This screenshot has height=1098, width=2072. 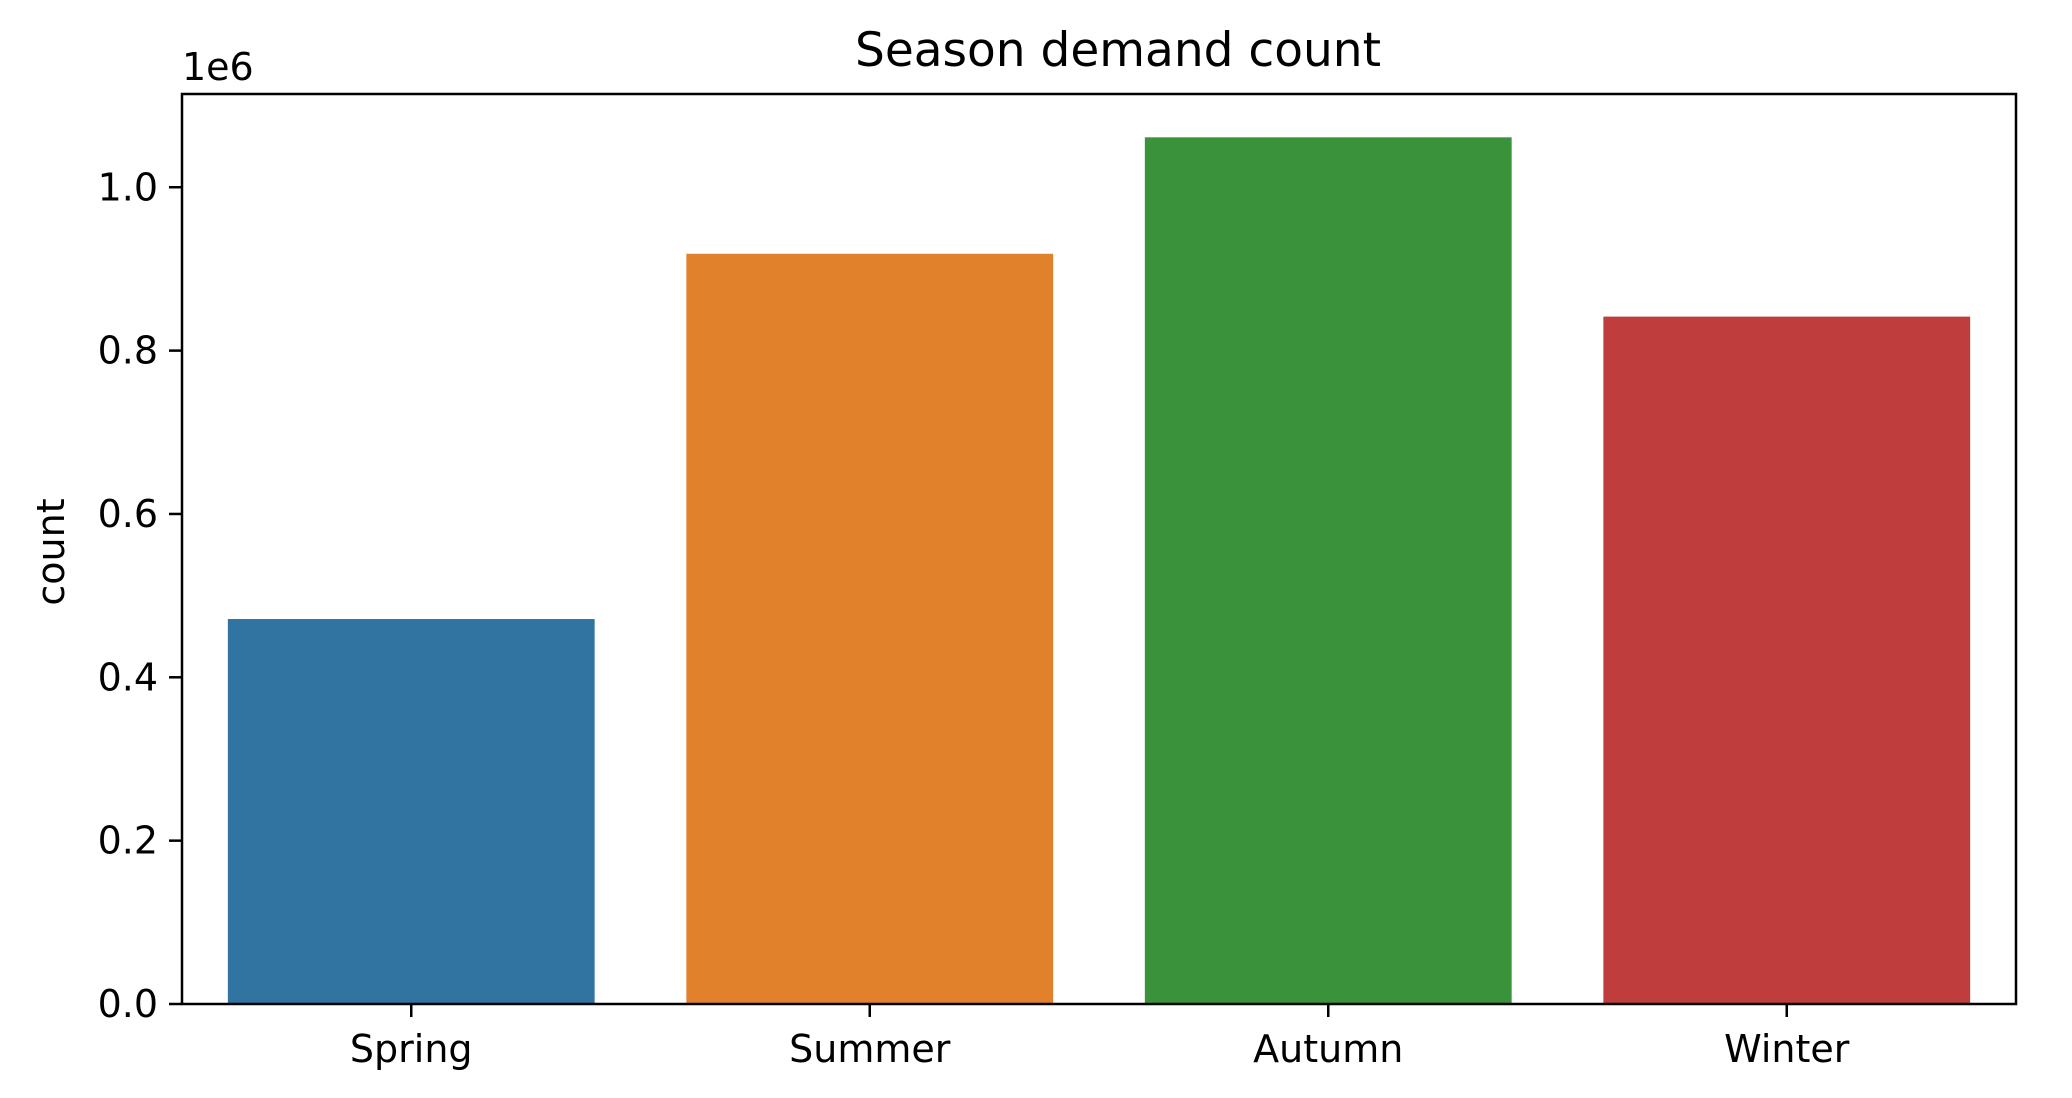 I want to click on x-tick-label-summer: Summer, so click(x=870, y=1049).